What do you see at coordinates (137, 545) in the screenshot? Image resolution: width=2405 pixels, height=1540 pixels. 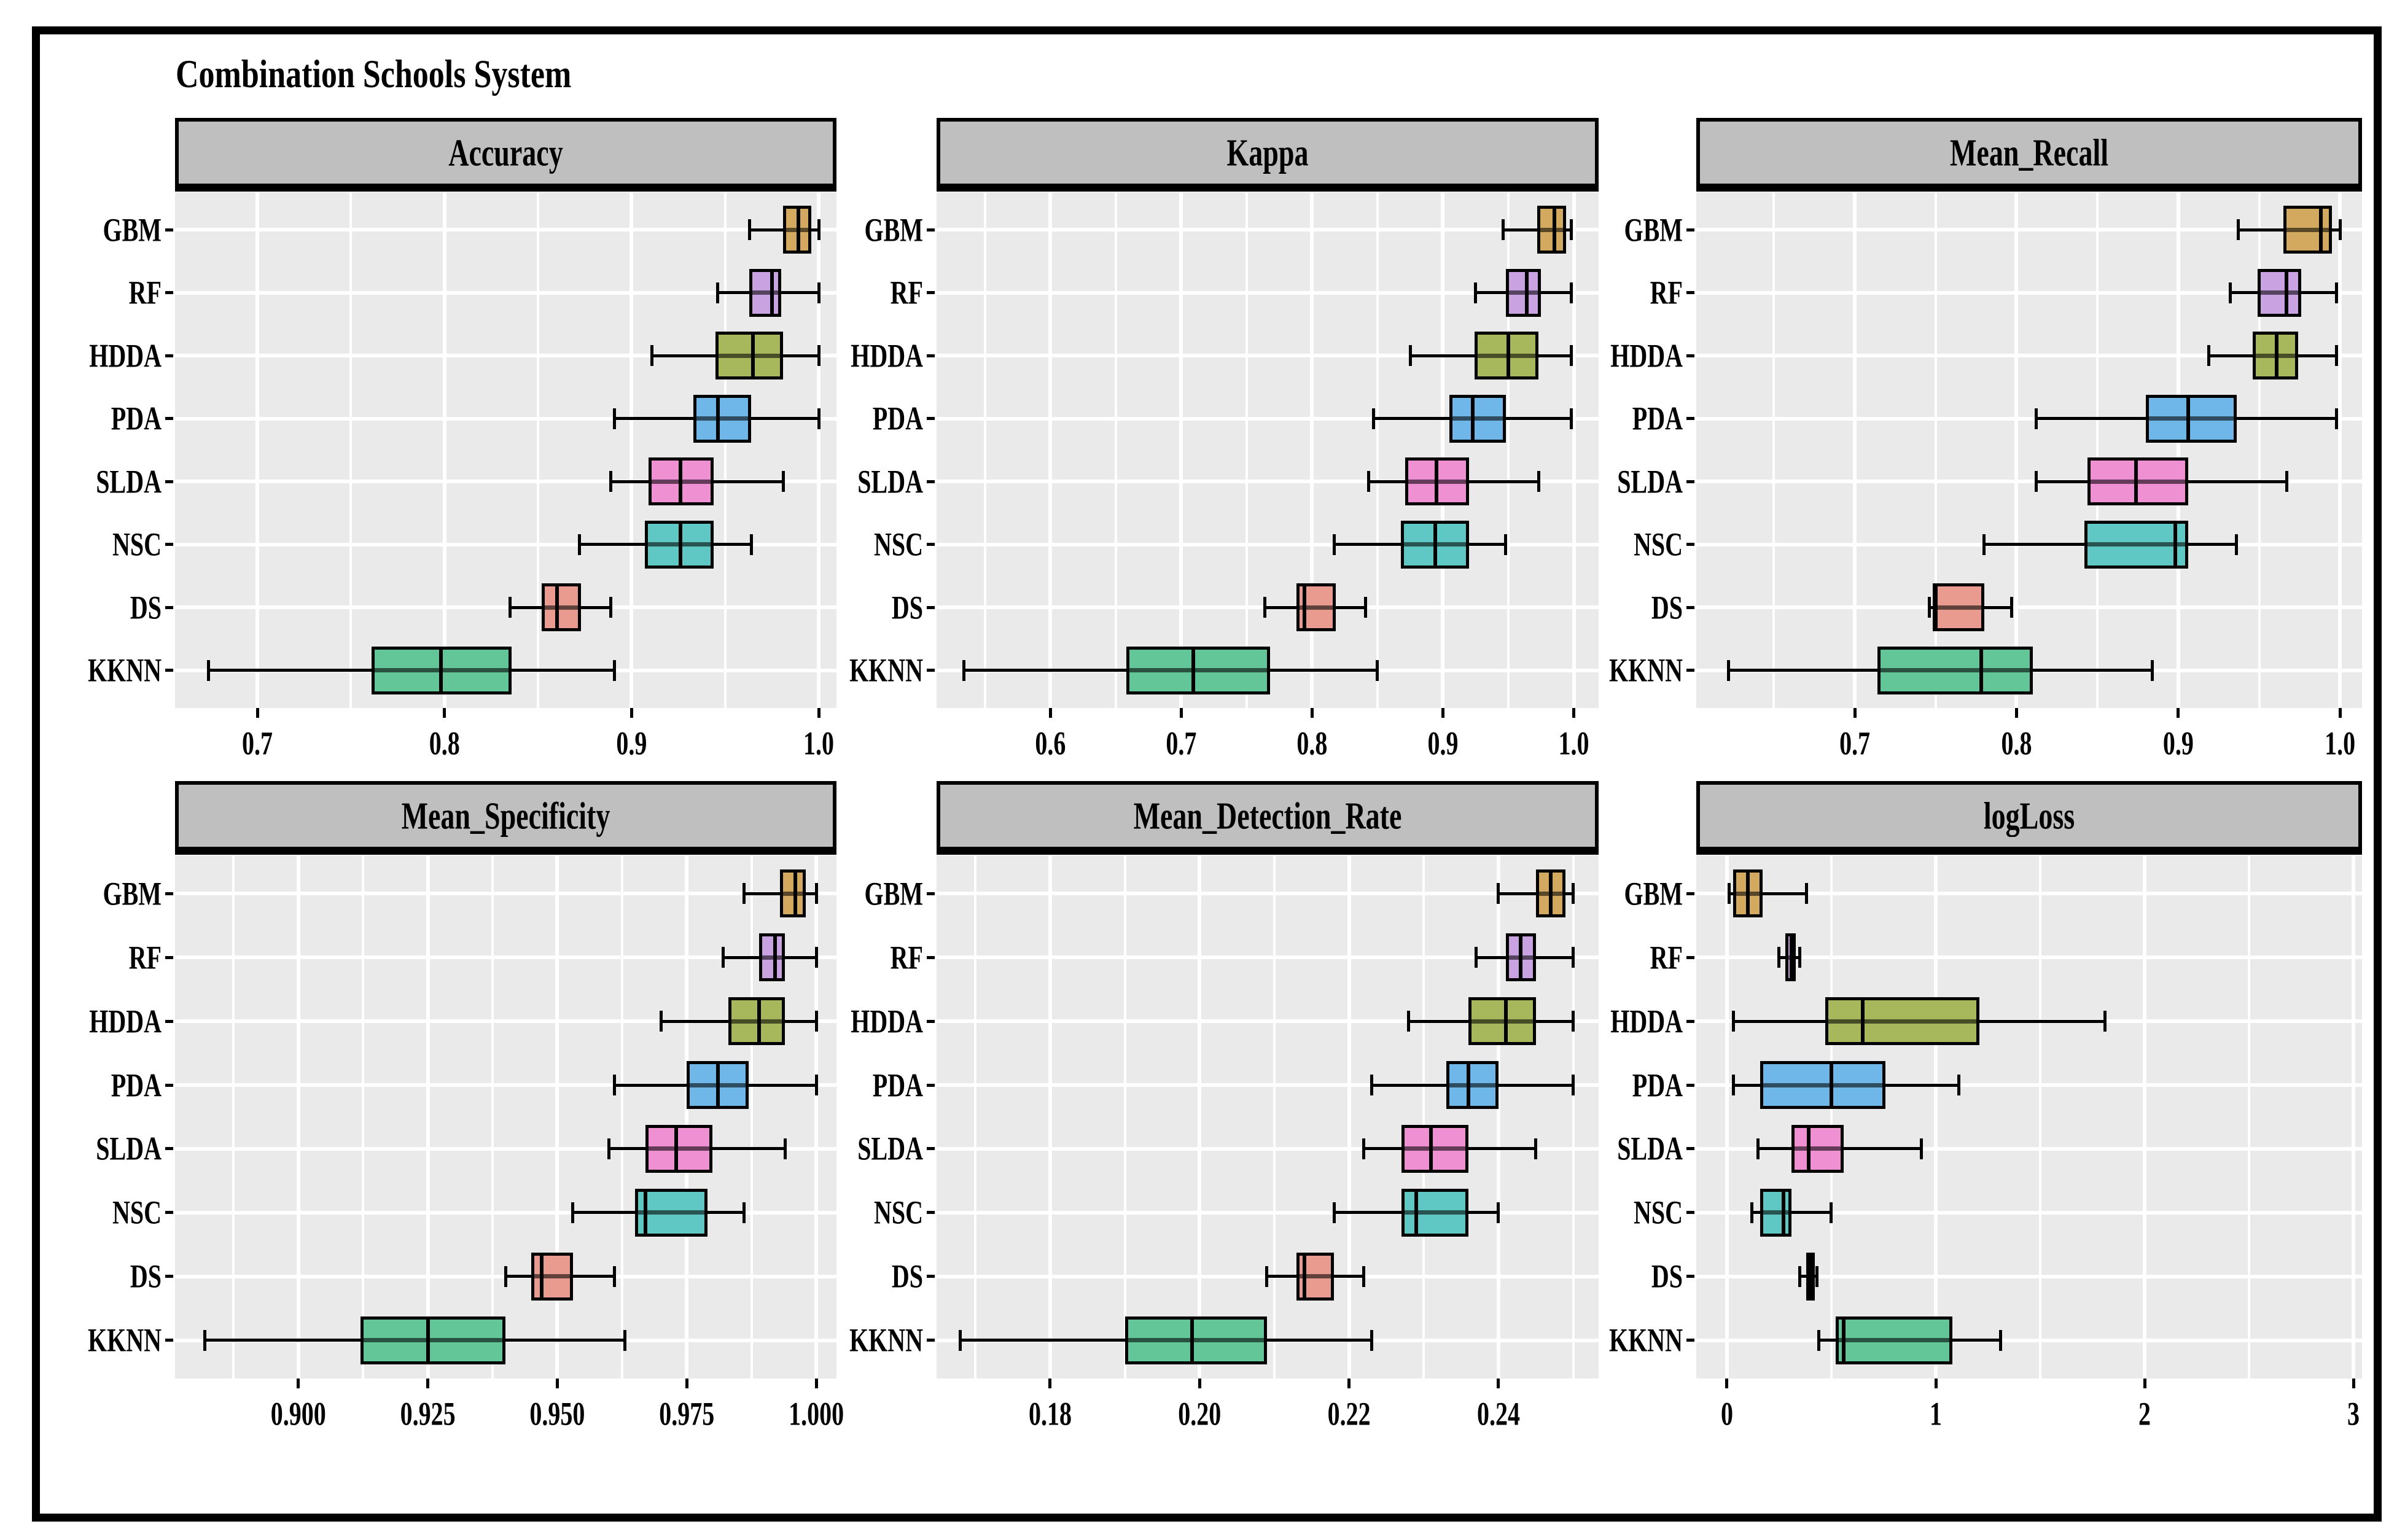 I see `category-label-NSC: NSC` at bounding box center [137, 545].